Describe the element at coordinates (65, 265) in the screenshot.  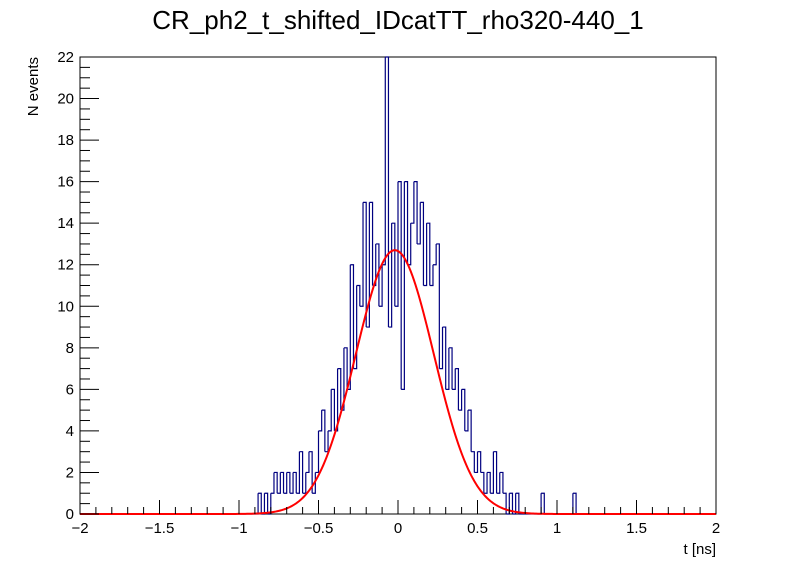
I see `y-tick-label: 12` at that location.